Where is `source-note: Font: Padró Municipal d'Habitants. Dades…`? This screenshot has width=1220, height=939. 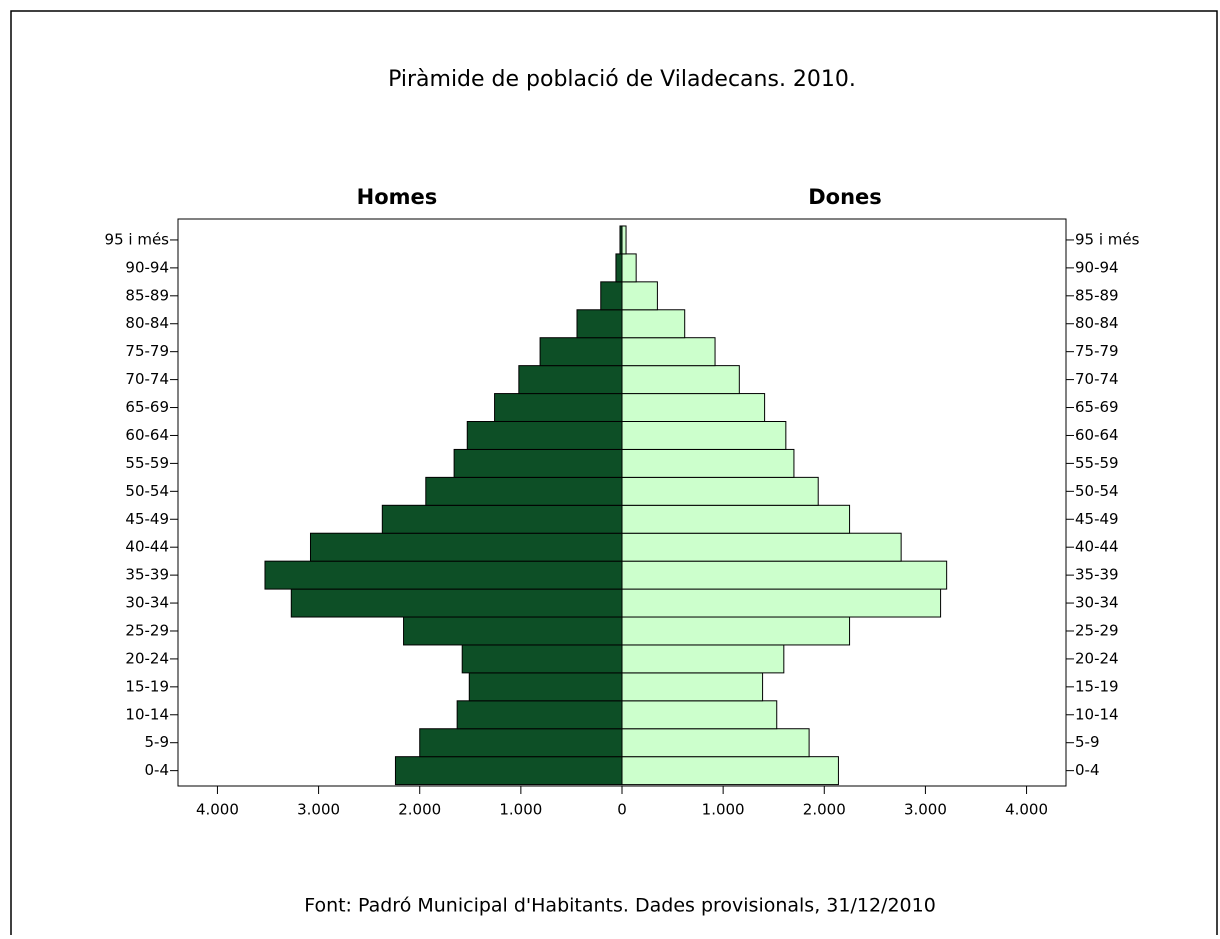
source-note: Font: Padró Municipal d'Habitants. Dades… is located at coordinates (620, 906).